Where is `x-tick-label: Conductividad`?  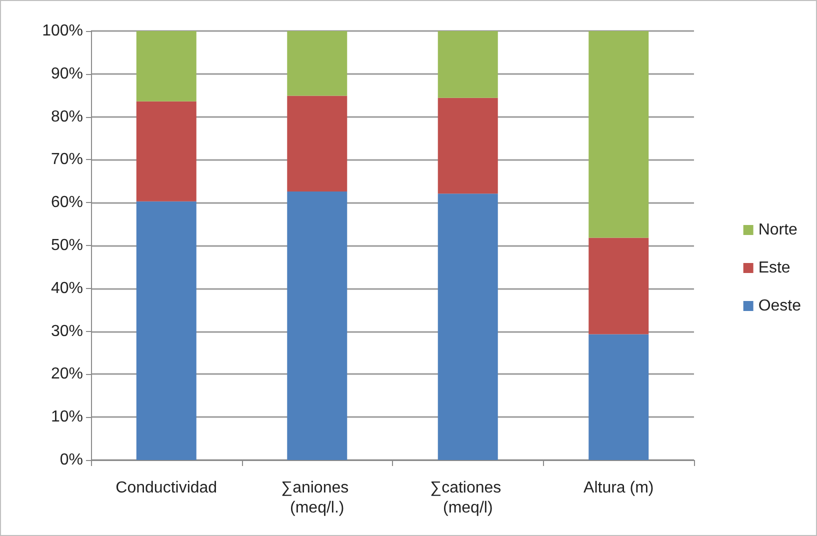
x-tick-label: Conductividad is located at coordinates (167, 488).